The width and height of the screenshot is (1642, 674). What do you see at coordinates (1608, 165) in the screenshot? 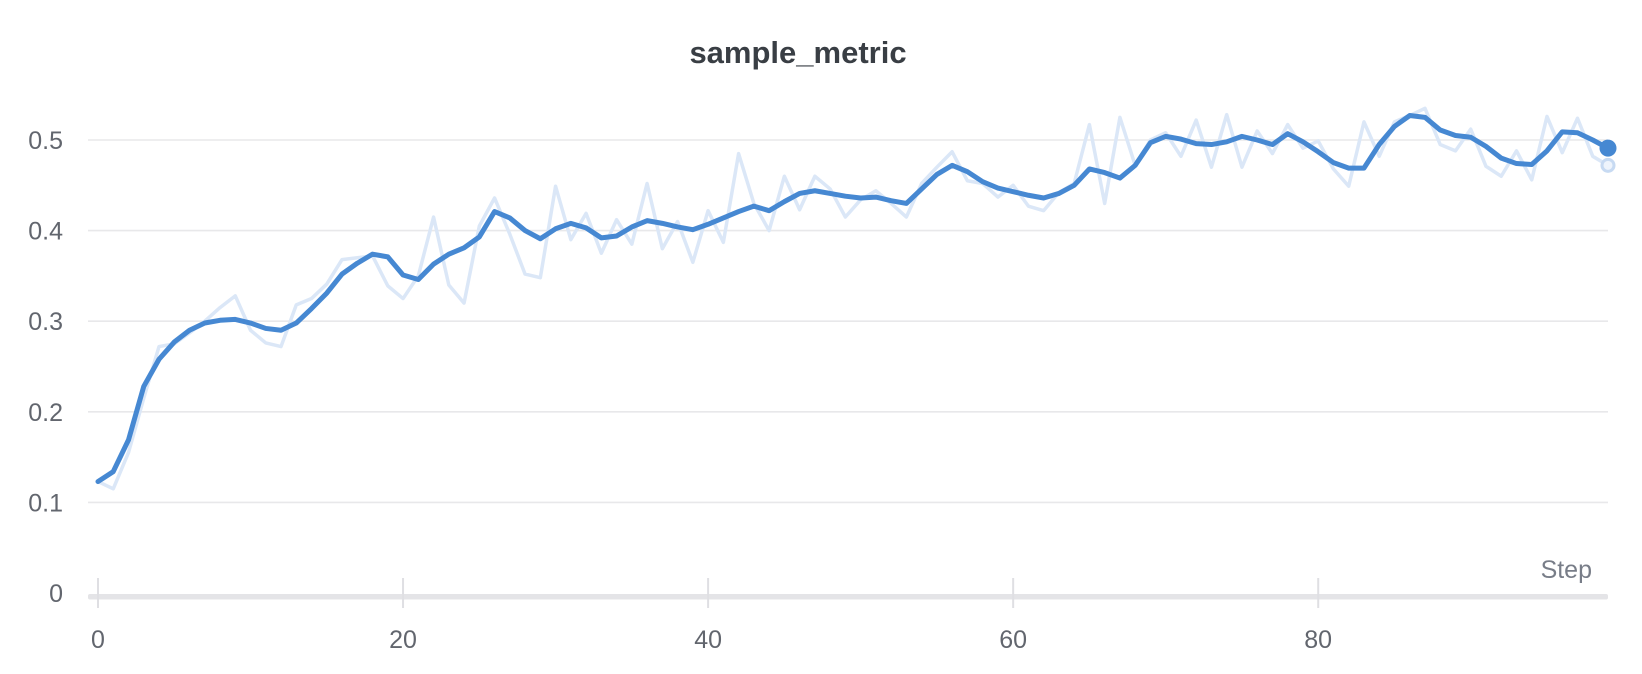
I see `raw-endpoint-marker` at bounding box center [1608, 165].